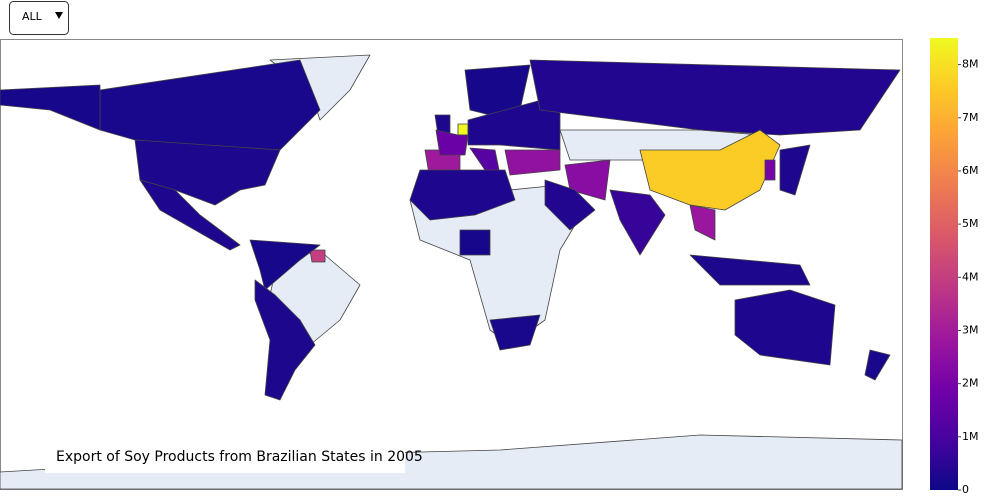 The height and width of the screenshot is (500, 985). I want to click on colorbar-tick-label: 0, so click(965, 489).